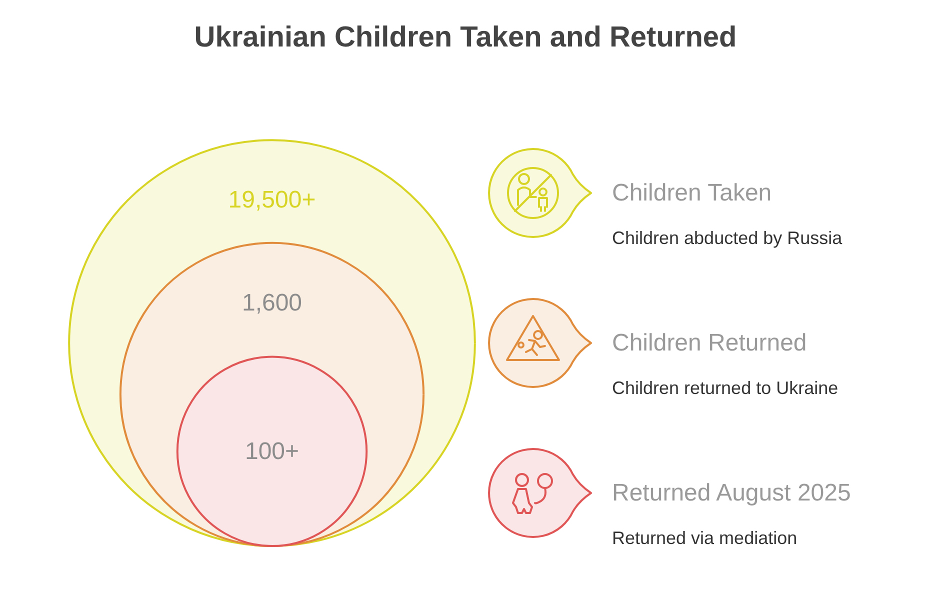 This screenshot has height=593, width=931. I want to click on data-label: 1,600, so click(272, 302).